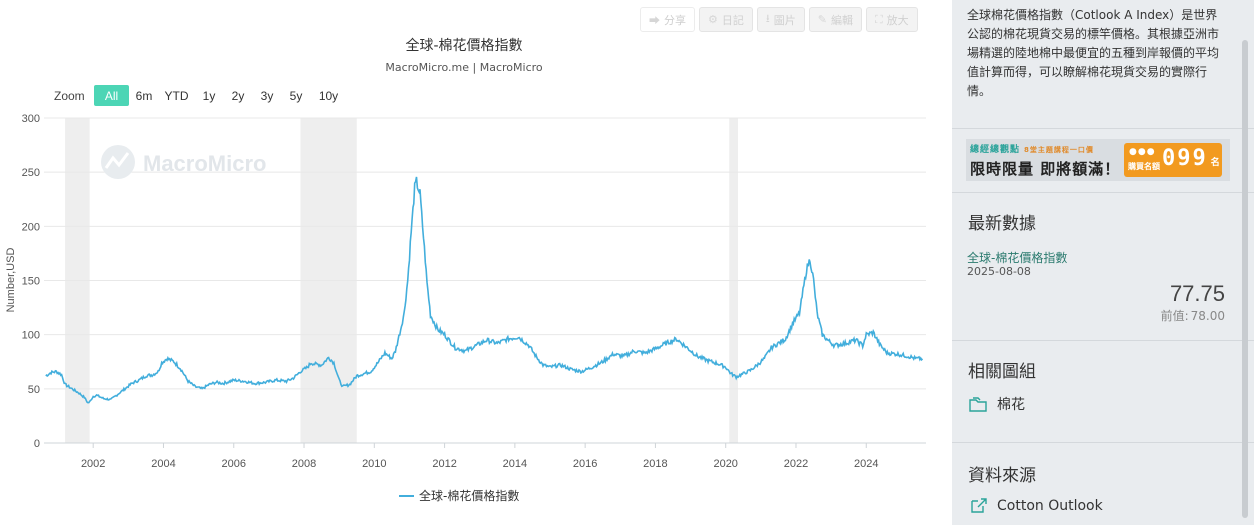 This screenshot has height=525, width=1254. I want to click on banner-digits: 099 名, so click(1191, 158).